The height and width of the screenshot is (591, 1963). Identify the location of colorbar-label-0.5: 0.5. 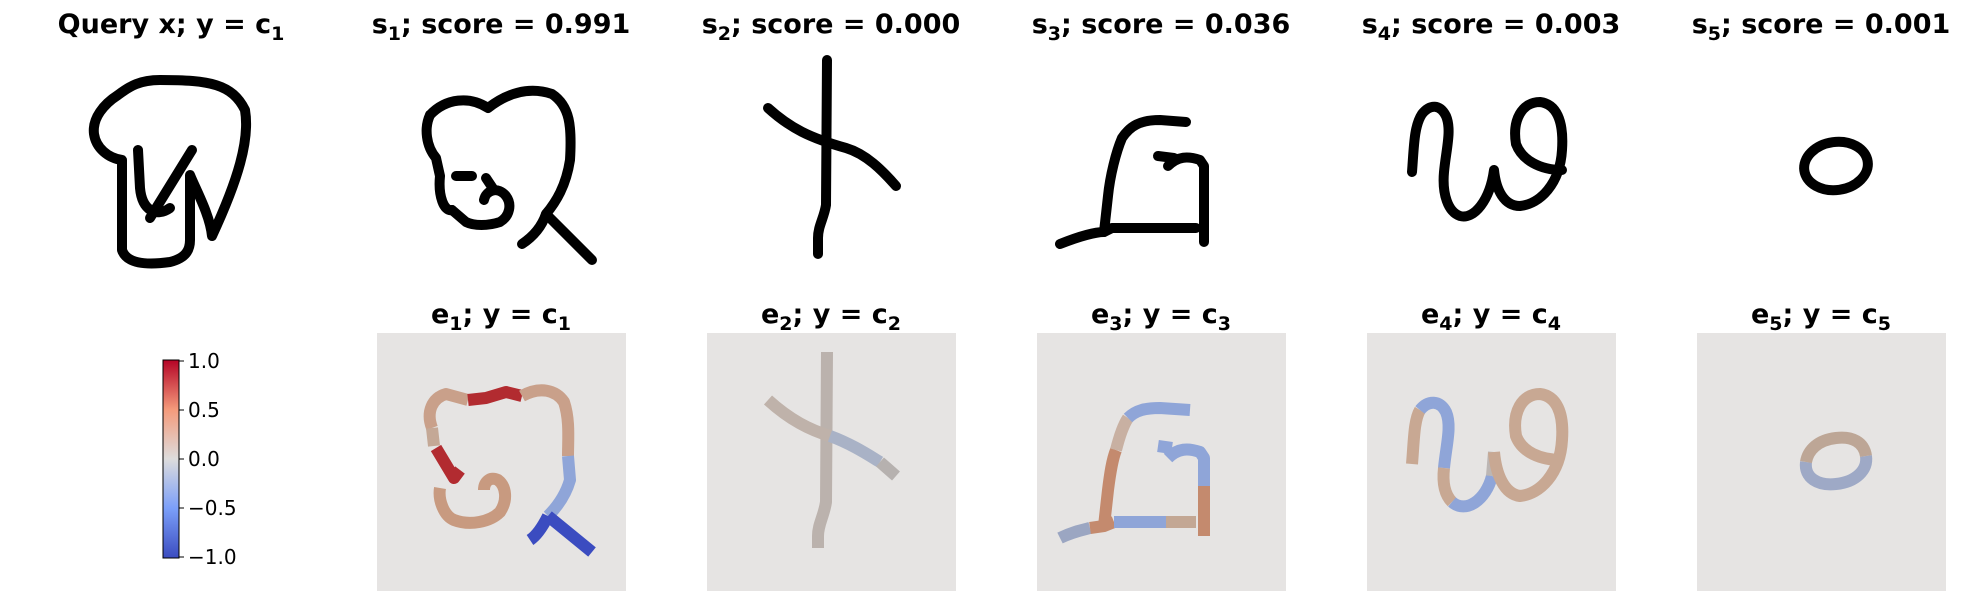
(204, 410).